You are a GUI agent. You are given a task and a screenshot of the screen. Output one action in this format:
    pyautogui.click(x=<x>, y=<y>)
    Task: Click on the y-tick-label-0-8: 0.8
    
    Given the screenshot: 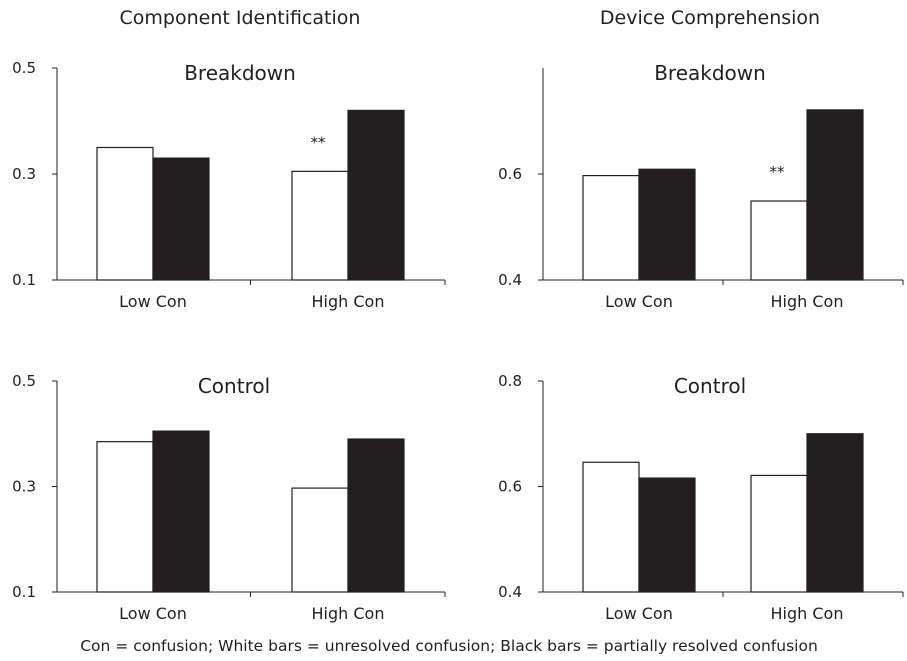 What is the action you would take?
    pyautogui.click(x=510, y=381)
    